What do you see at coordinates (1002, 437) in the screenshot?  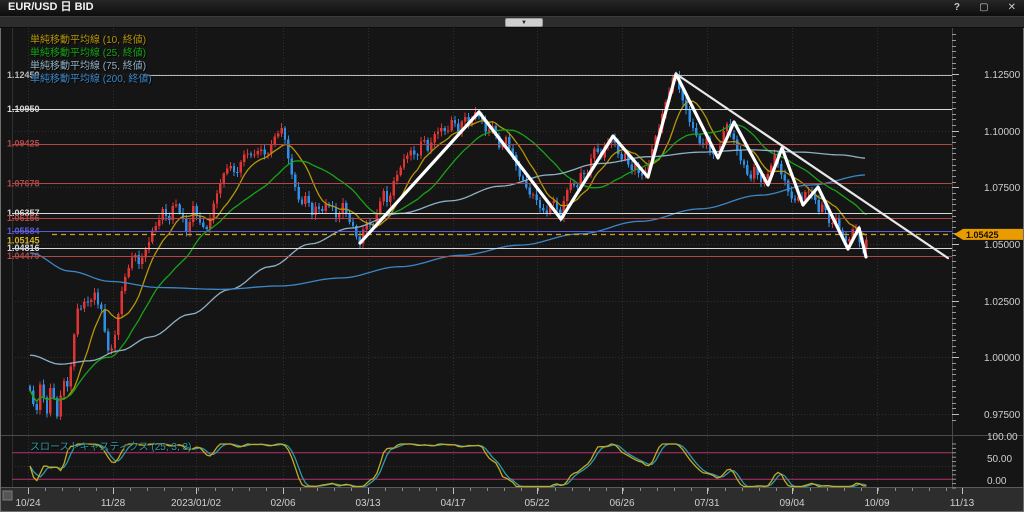 I see `svg-text: 100.00` at bounding box center [1002, 437].